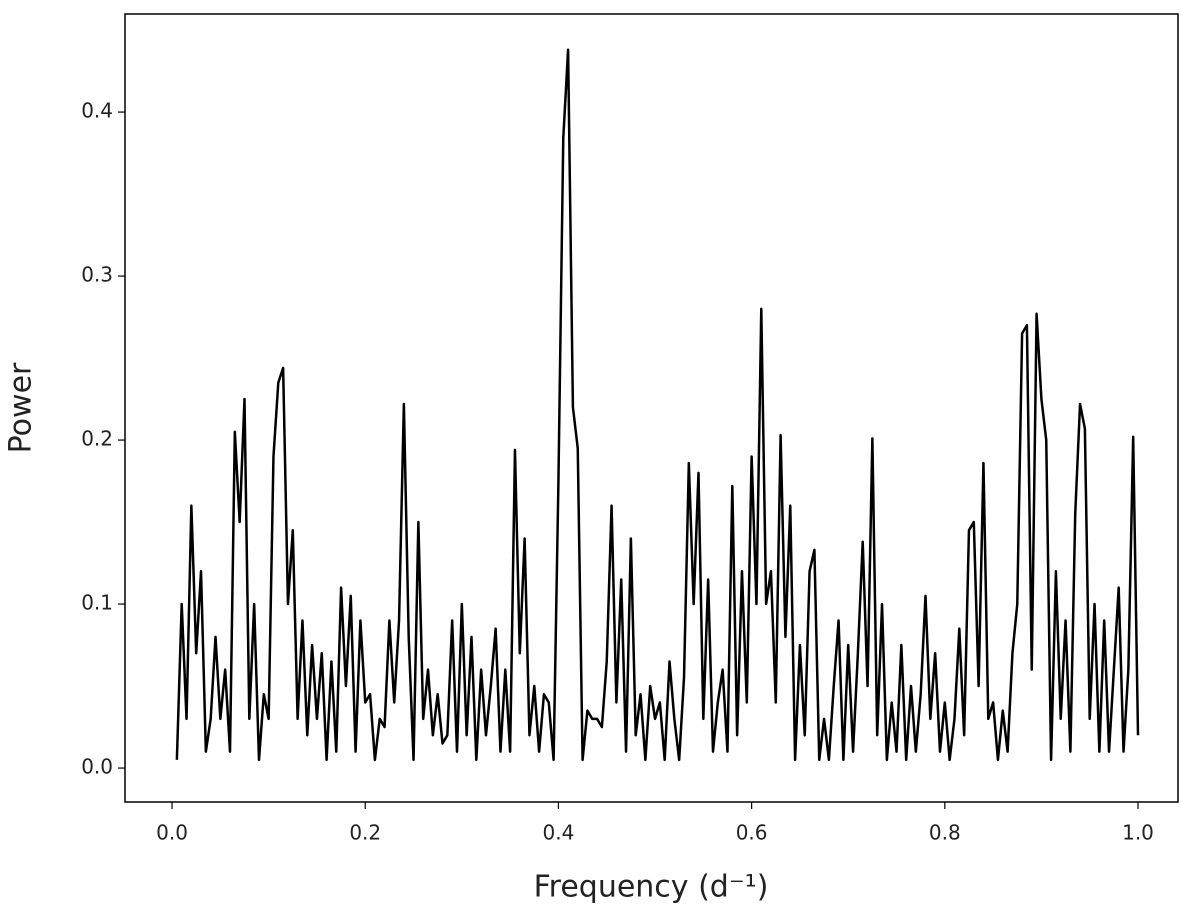  What do you see at coordinates (1138, 833) in the screenshot?
I see `x-tick-label: 1.0` at bounding box center [1138, 833].